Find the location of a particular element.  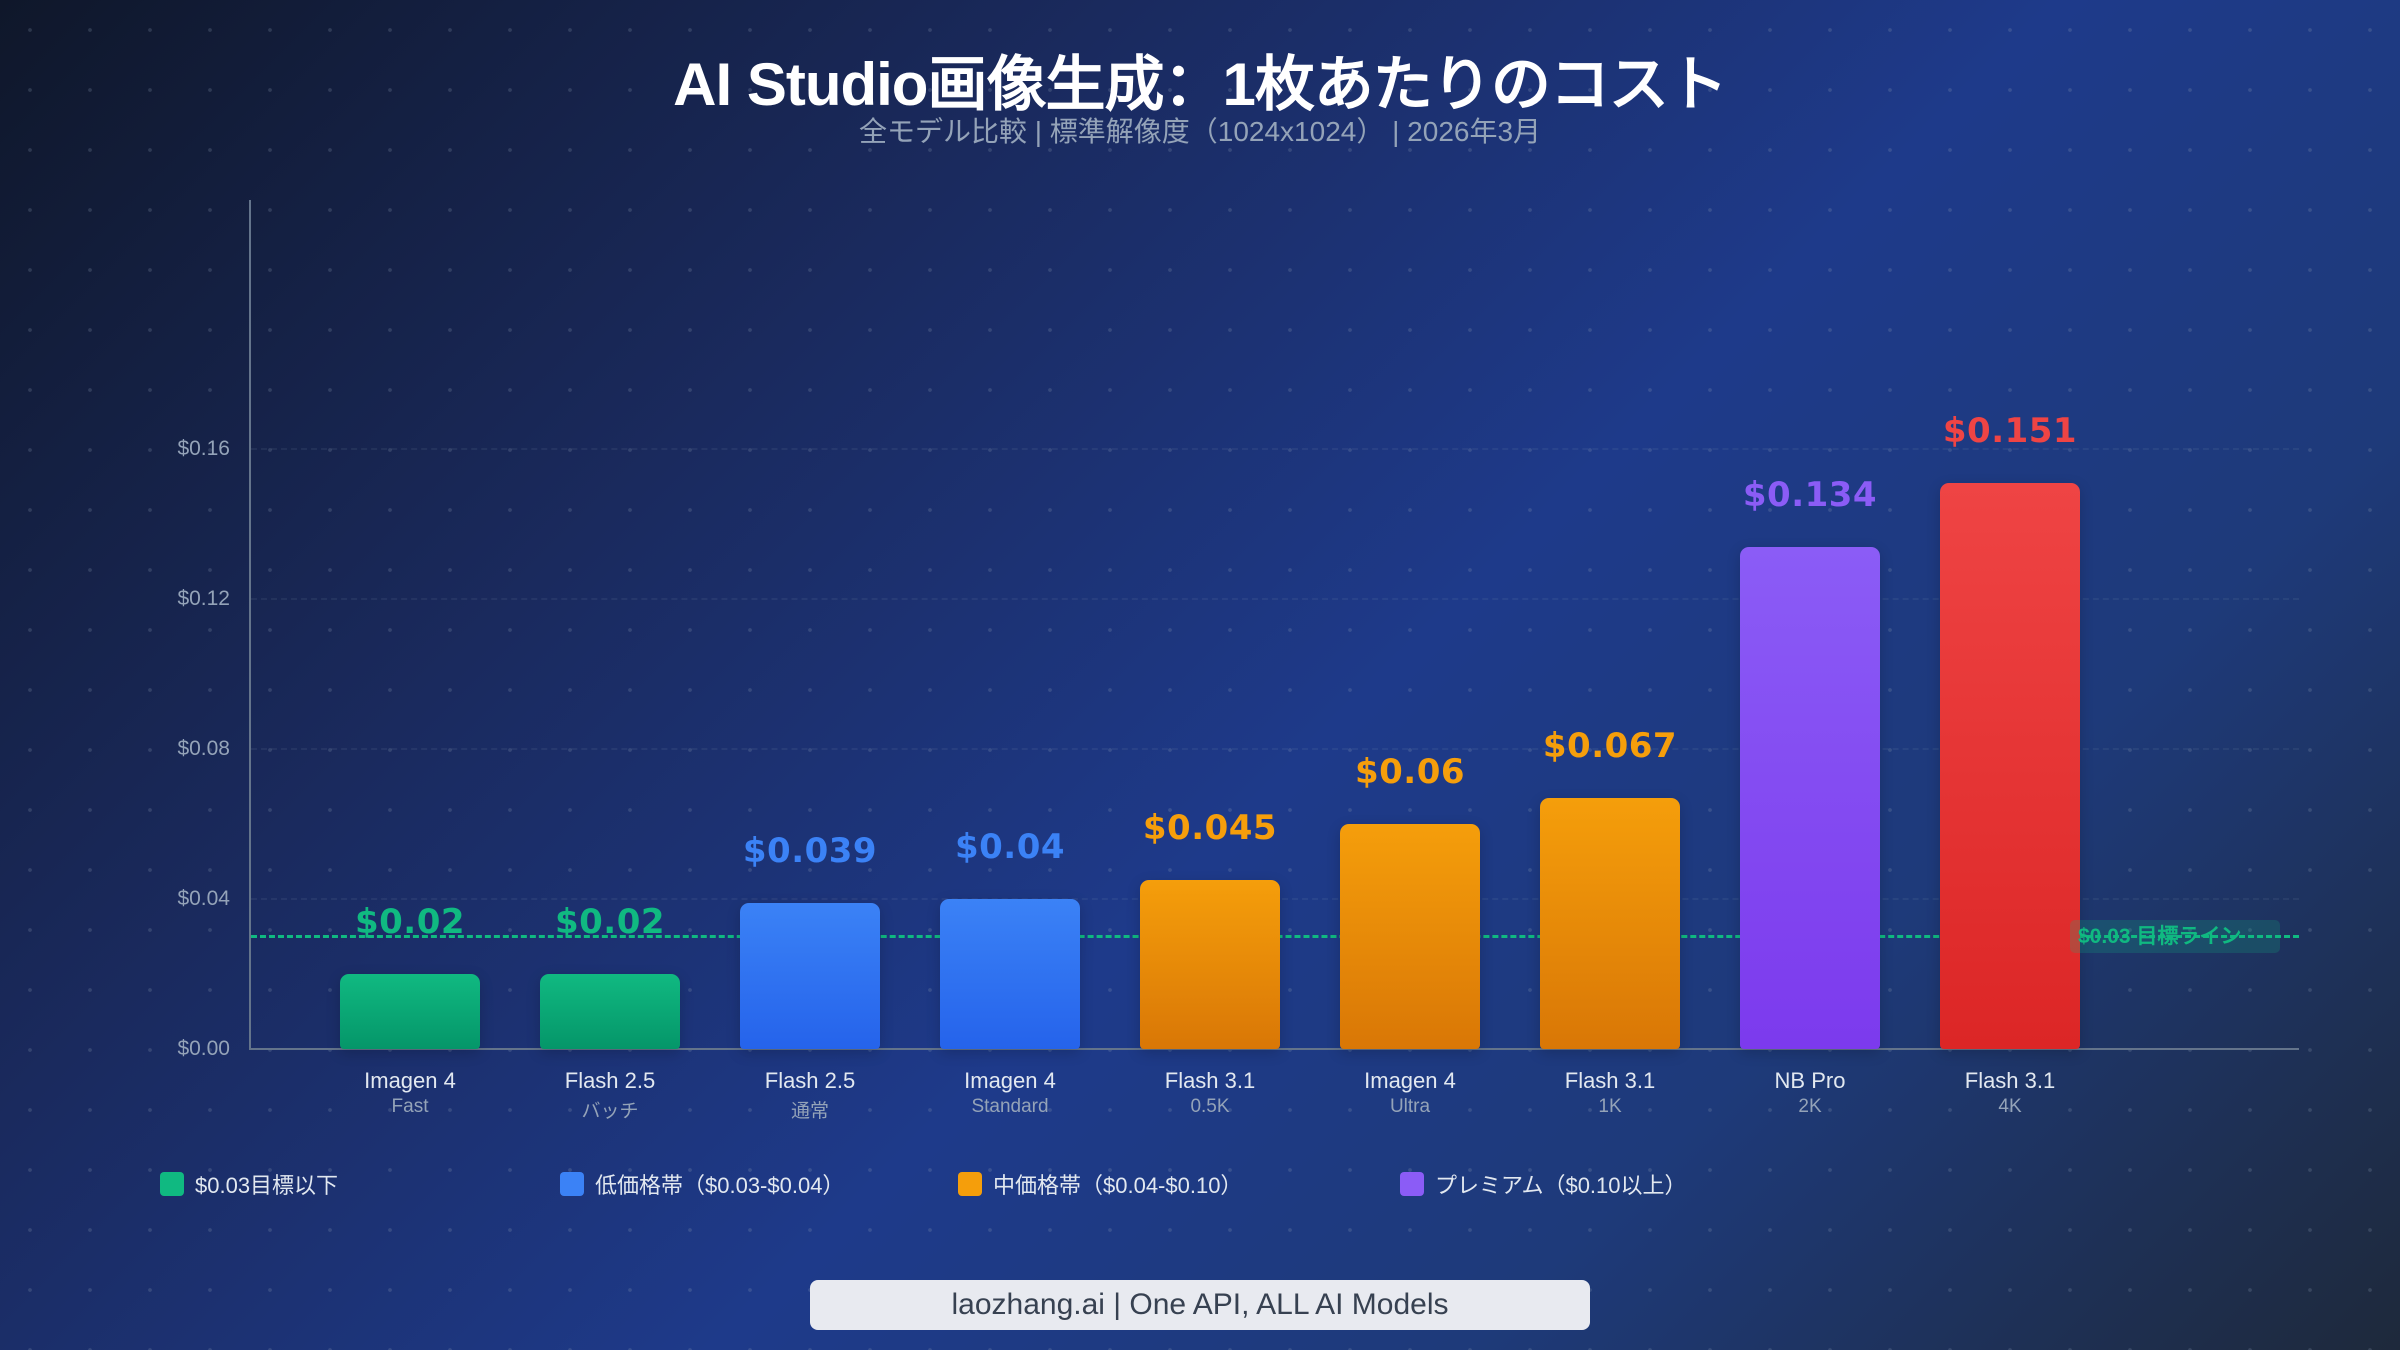

legend-item-mid: 中価格帯（$0.04-$0.10） is located at coordinates (1100, 1184).